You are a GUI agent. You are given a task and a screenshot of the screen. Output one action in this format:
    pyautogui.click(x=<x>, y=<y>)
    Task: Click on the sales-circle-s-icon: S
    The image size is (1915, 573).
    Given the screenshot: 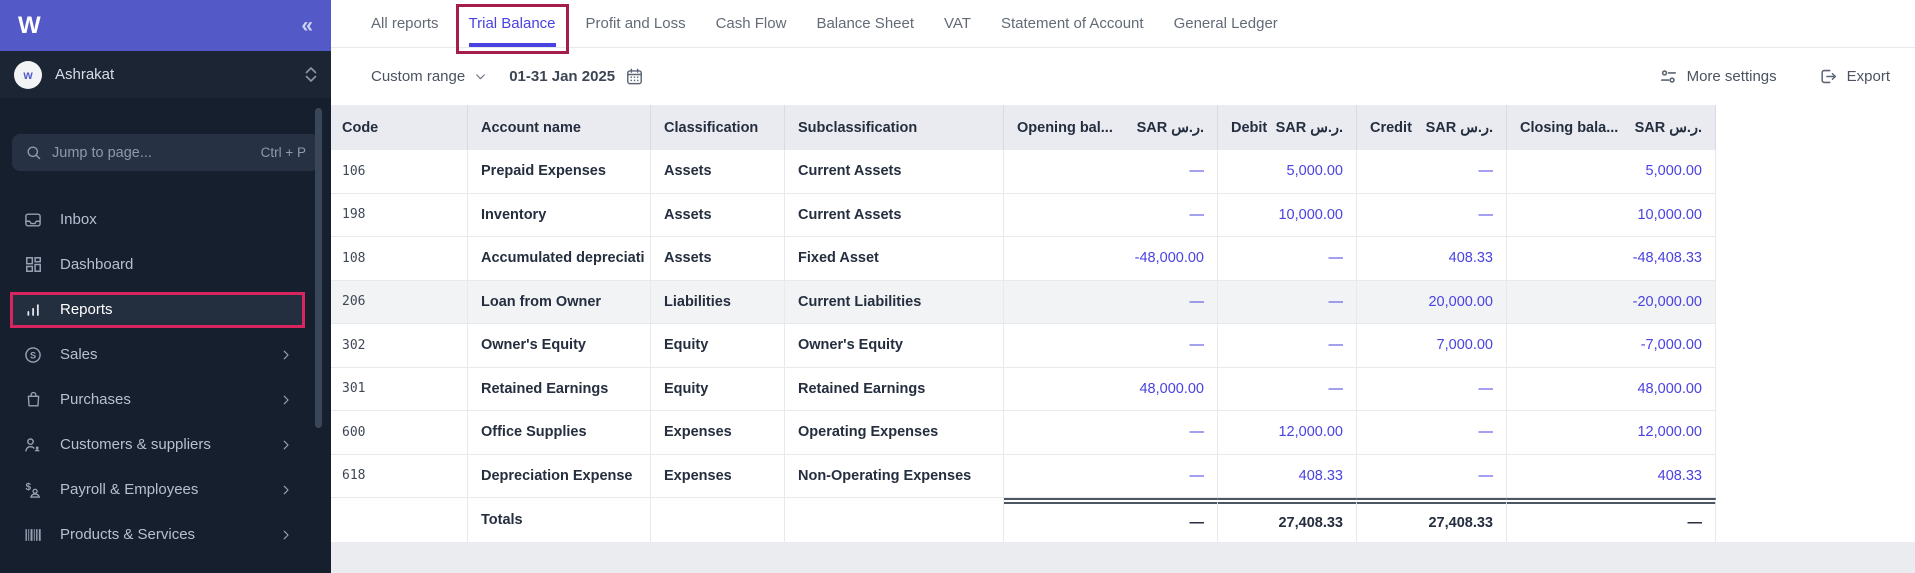 What is the action you would take?
    pyautogui.click(x=33, y=355)
    